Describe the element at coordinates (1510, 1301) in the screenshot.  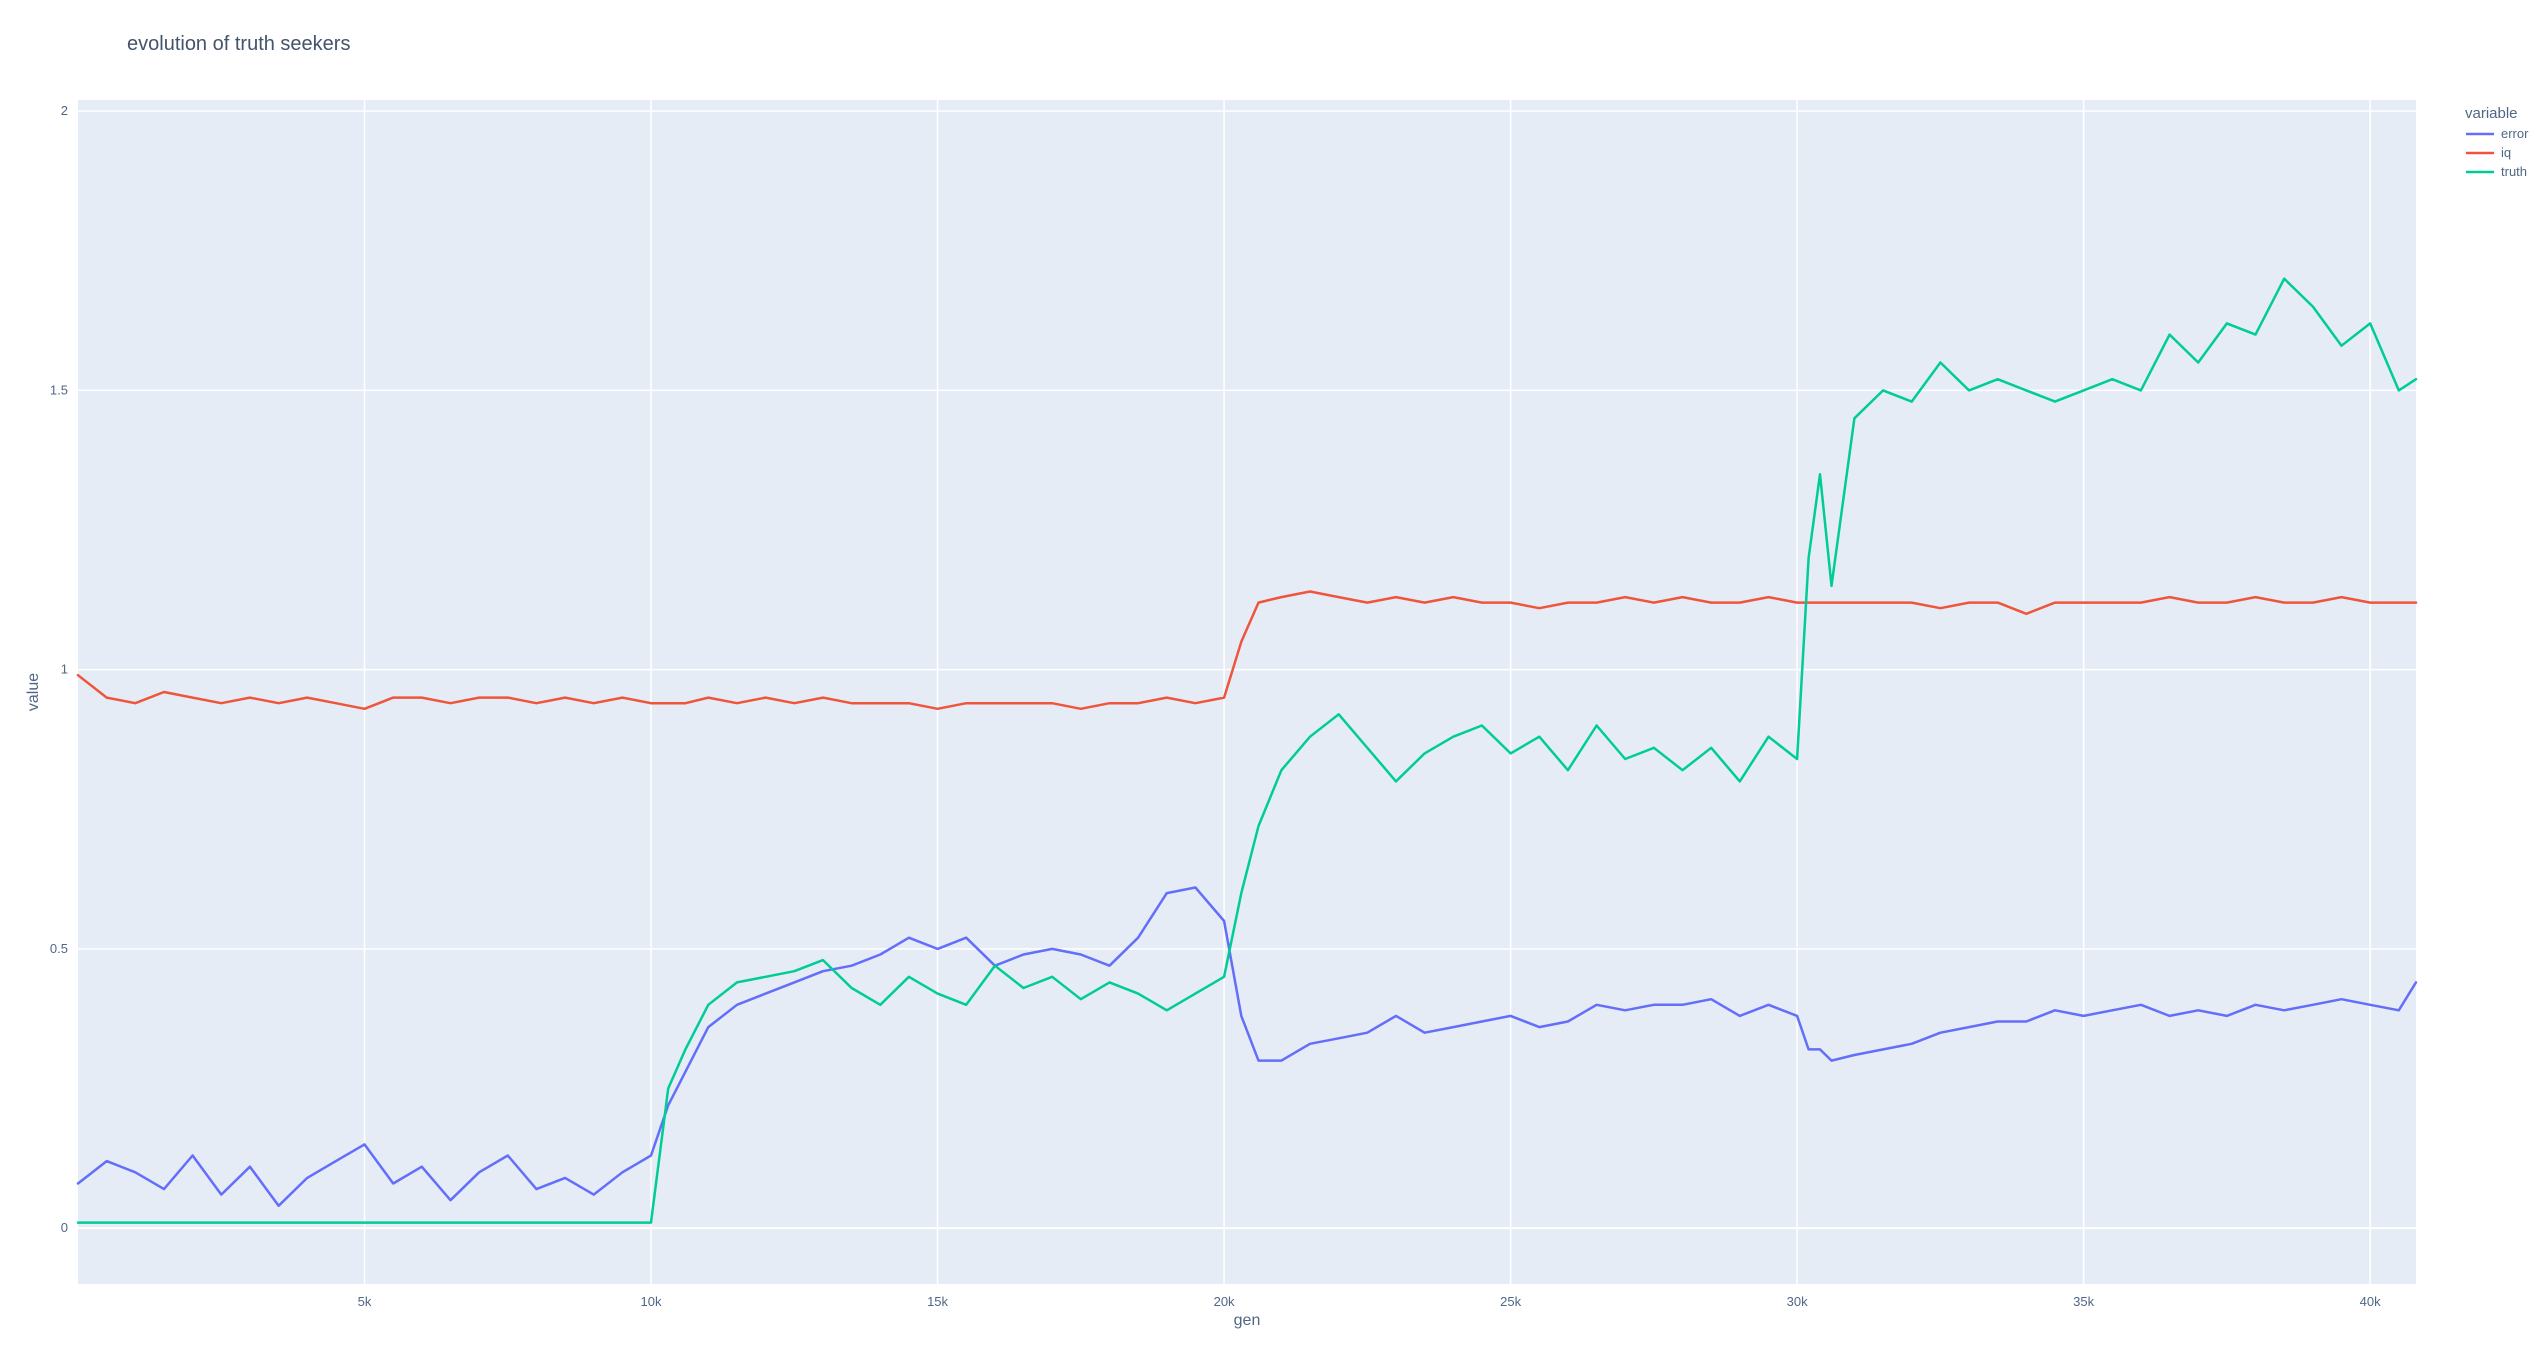
I see `x-tick-label: 25k` at that location.